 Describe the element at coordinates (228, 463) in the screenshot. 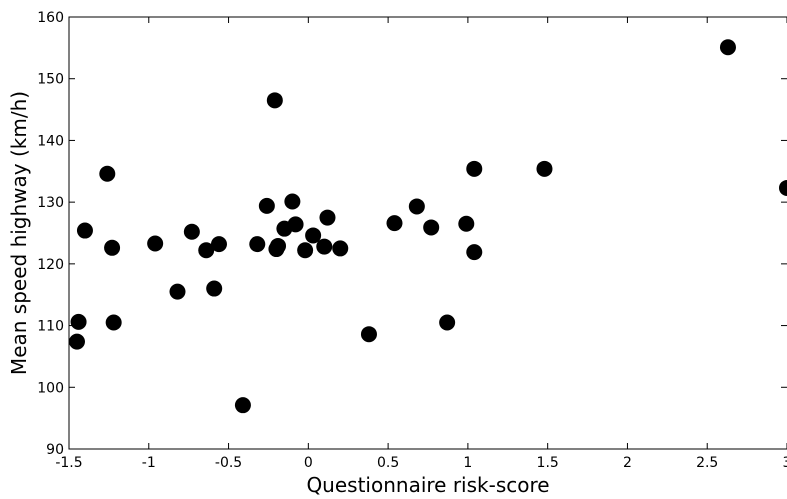

I see `x-tick-label: -0.5` at that location.